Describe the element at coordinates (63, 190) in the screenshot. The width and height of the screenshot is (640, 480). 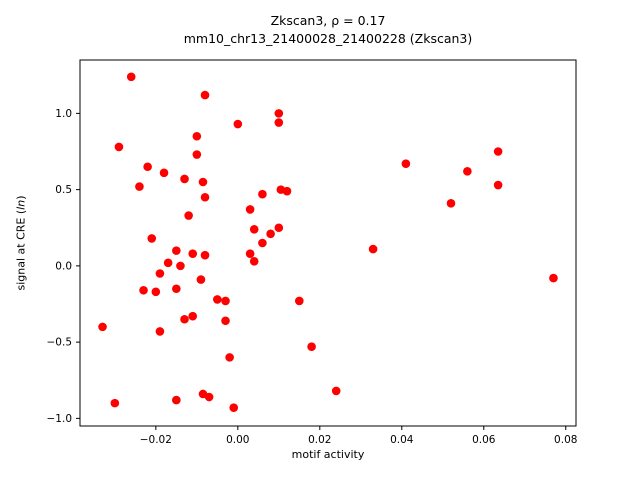
I see `y-tick-label: 0.5` at that location.